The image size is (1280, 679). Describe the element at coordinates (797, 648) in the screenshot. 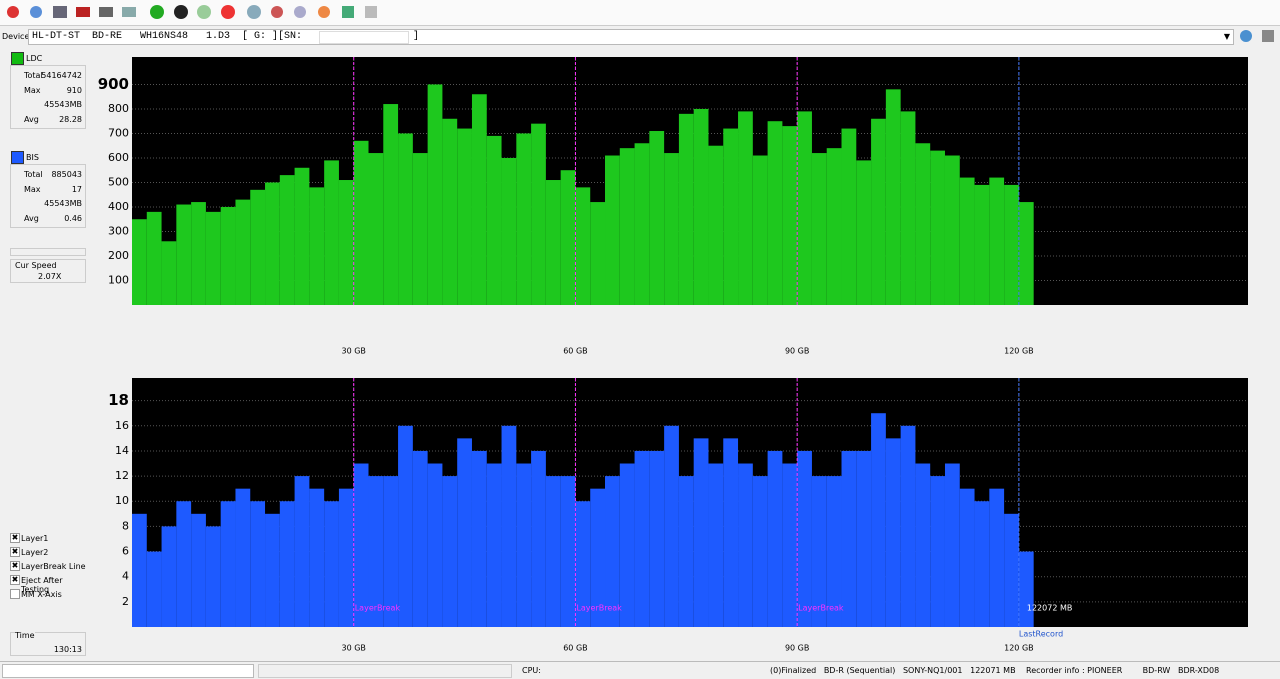

I see `x-tick-label: 90 GB` at that location.